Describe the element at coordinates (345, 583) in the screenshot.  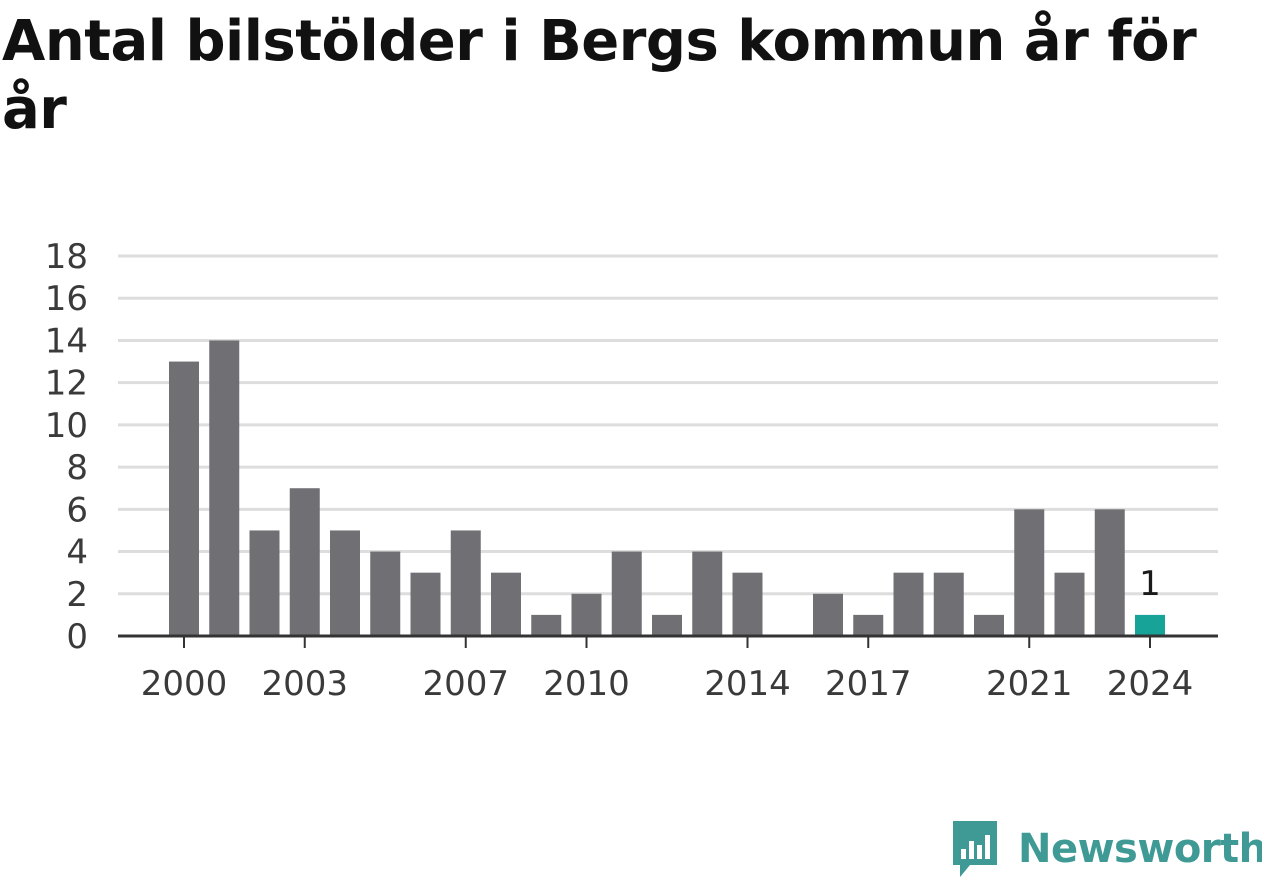
I see `bar-2004` at that location.